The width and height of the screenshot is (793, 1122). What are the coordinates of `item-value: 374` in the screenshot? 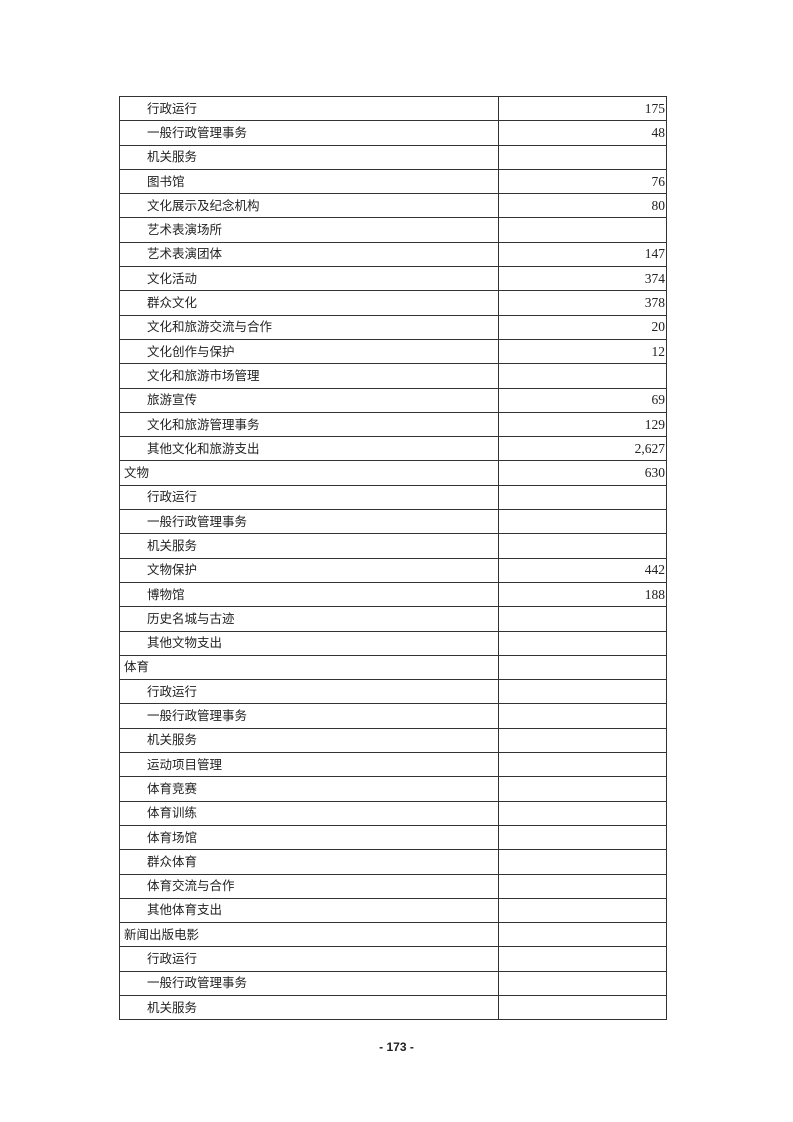 It's located at (582, 279).